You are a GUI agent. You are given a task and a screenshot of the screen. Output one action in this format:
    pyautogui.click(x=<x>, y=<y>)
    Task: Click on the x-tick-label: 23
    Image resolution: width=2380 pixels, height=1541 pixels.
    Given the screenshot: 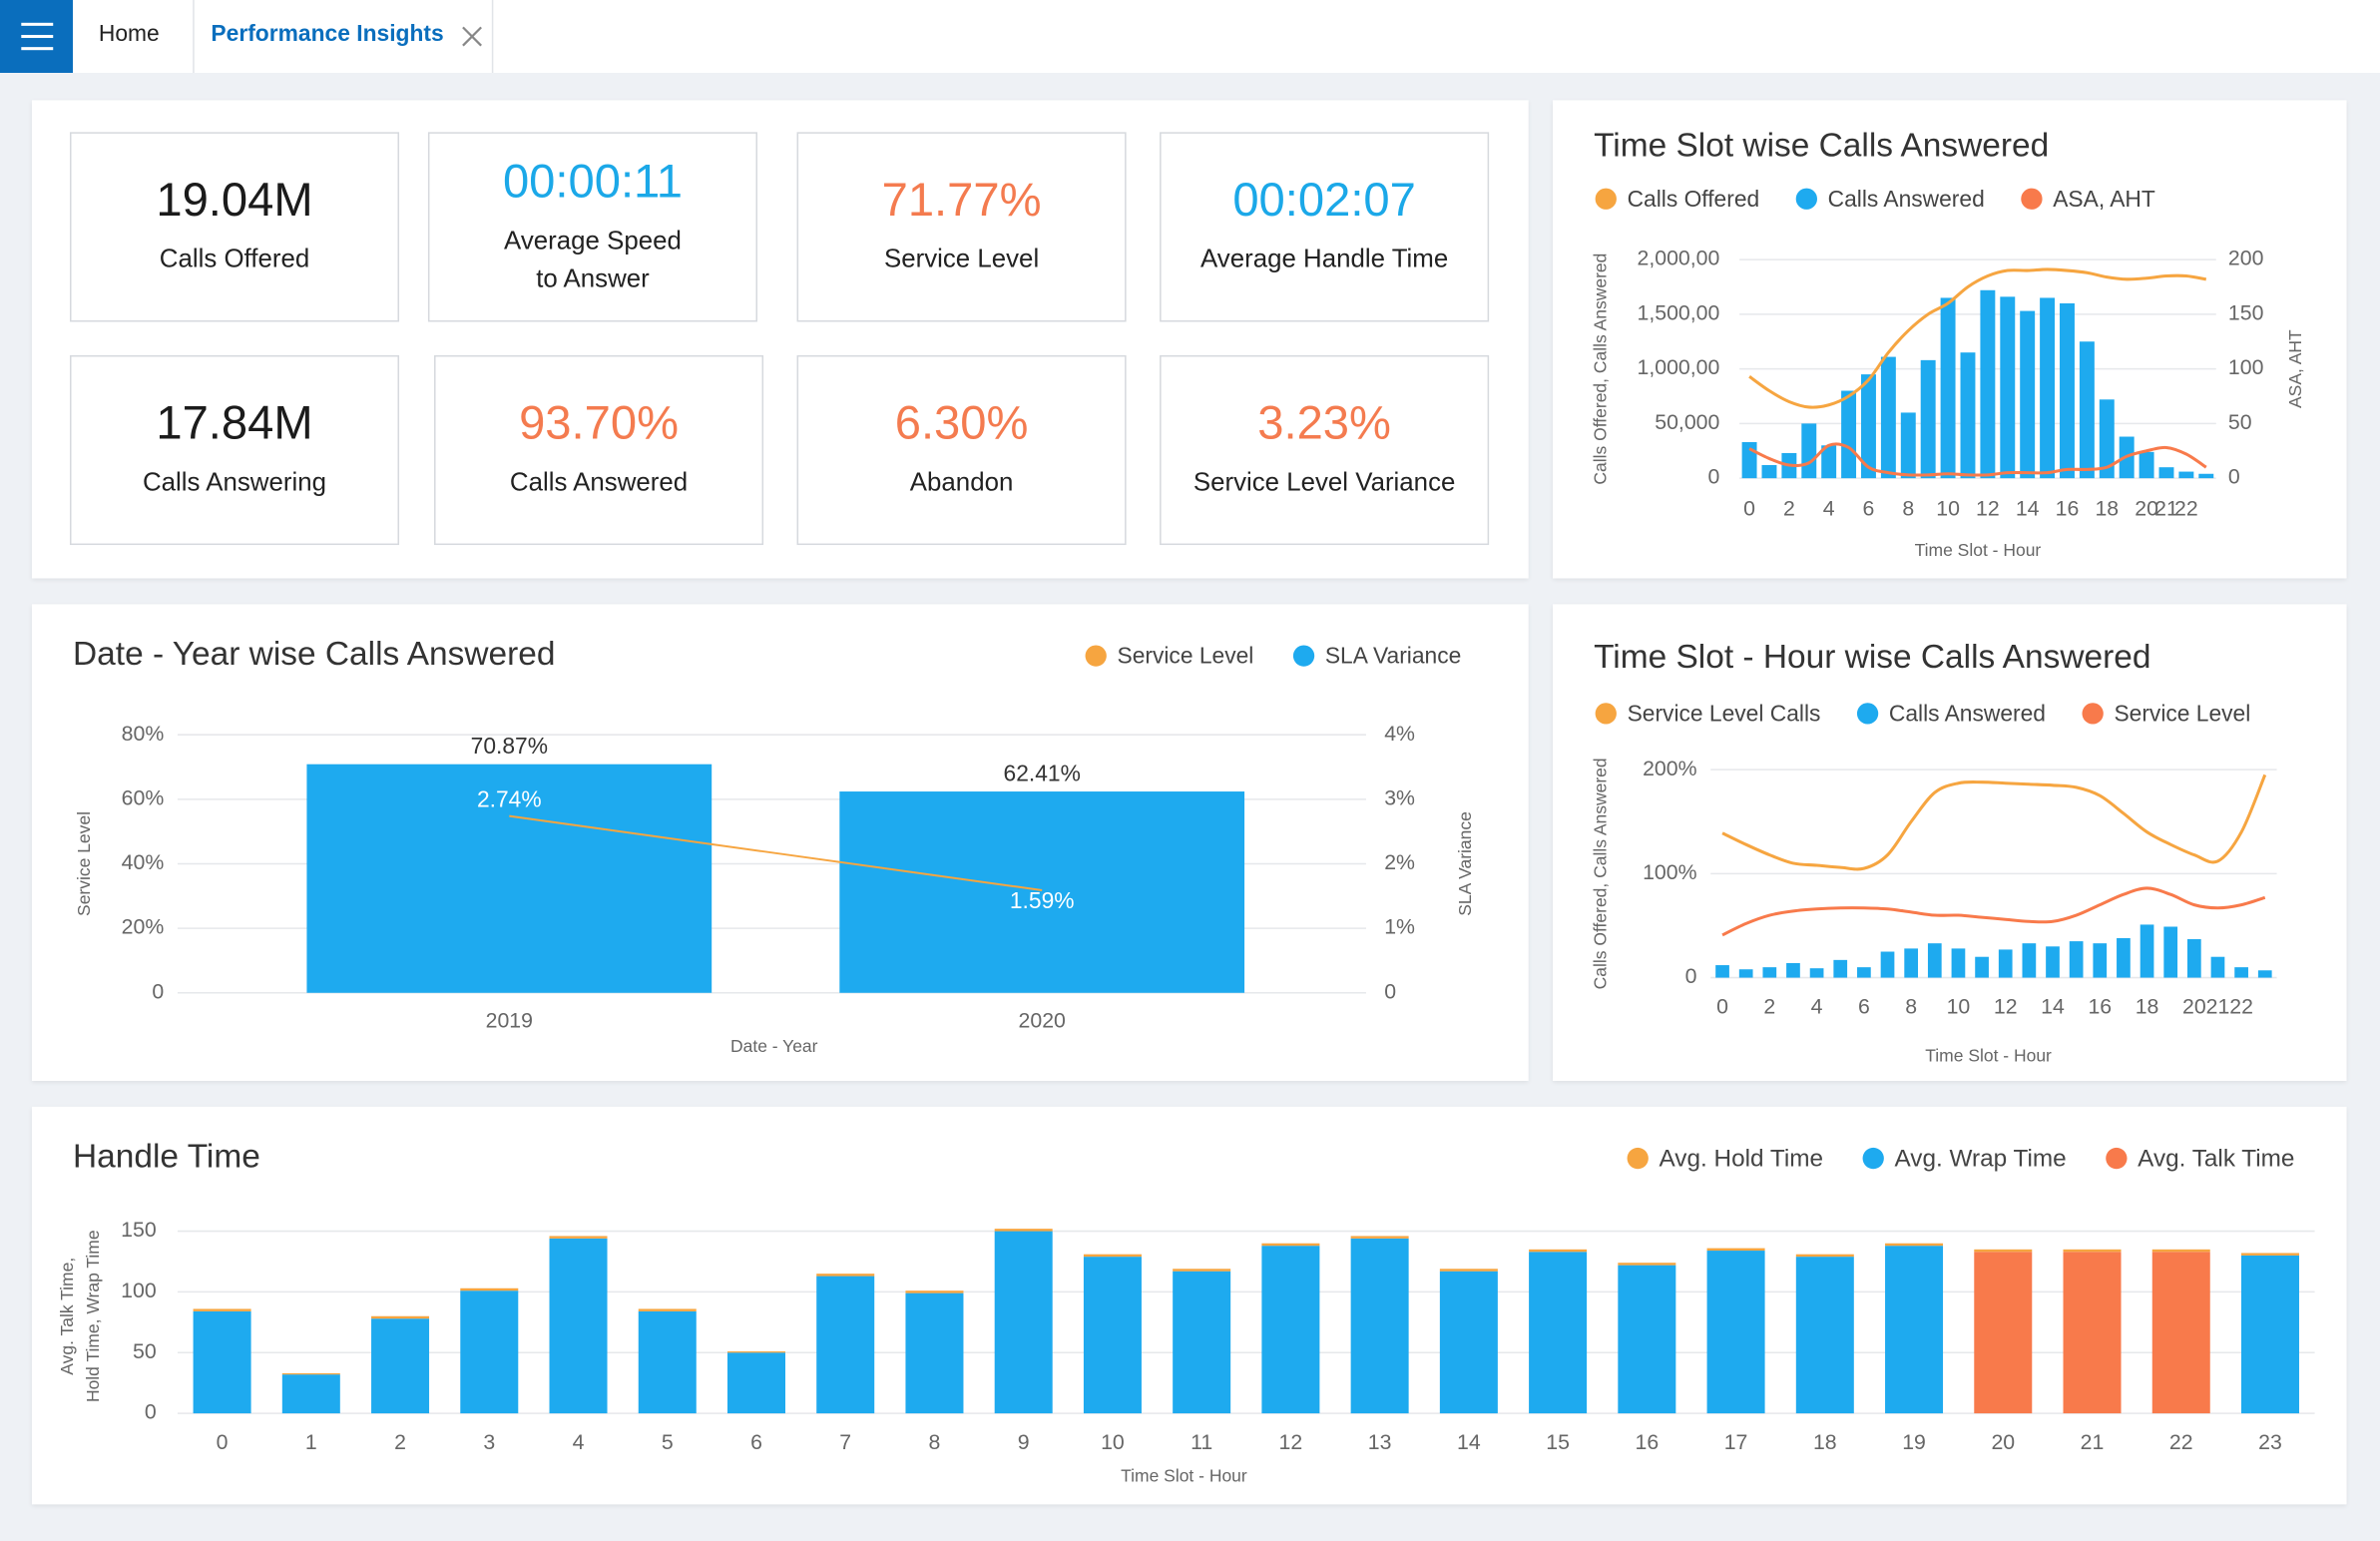 What is the action you would take?
    pyautogui.click(x=2270, y=1442)
    